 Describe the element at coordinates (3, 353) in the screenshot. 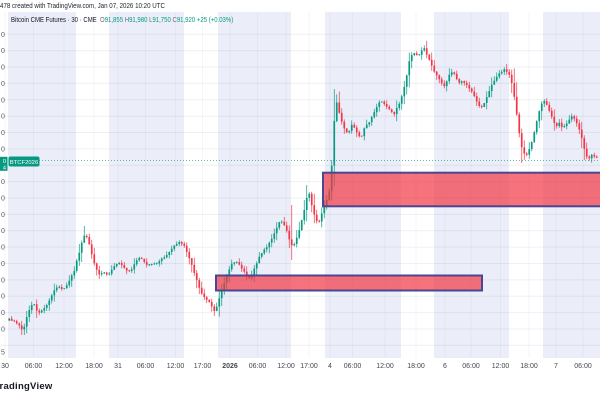

I see `svg-text: 5` at that location.